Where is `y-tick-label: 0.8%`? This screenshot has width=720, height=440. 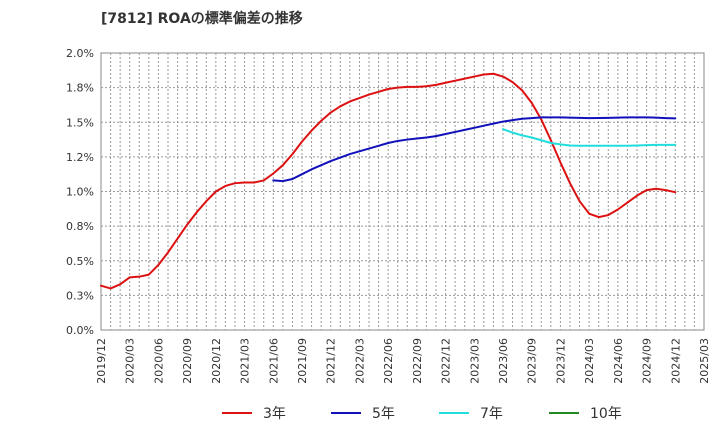
y-tick-label: 0.8% is located at coordinates (80, 226).